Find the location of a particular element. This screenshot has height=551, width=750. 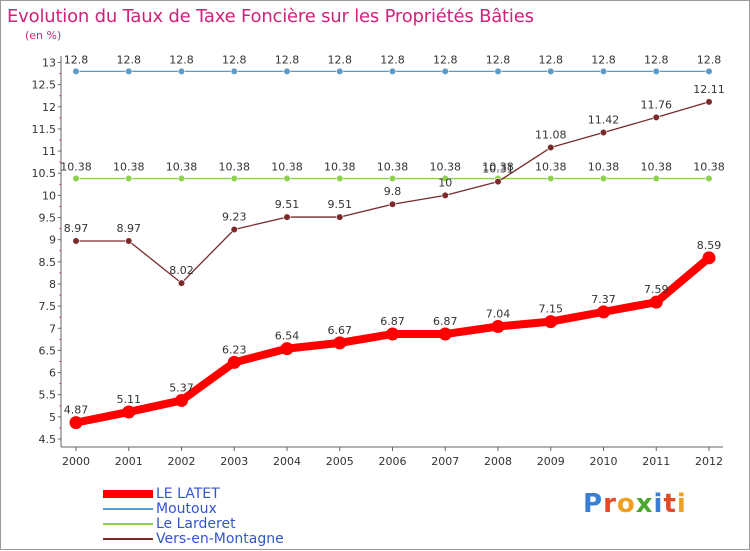

y-tick-label: 11 is located at coordinates (49, 151).